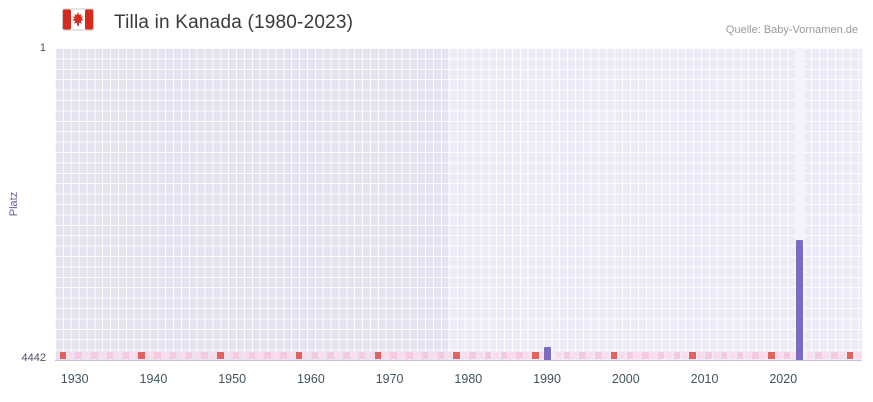 This screenshot has height=402, width=873. Describe the element at coordinates (78, 19) in the screenshot. I see `canada-flag-icon` at that location.